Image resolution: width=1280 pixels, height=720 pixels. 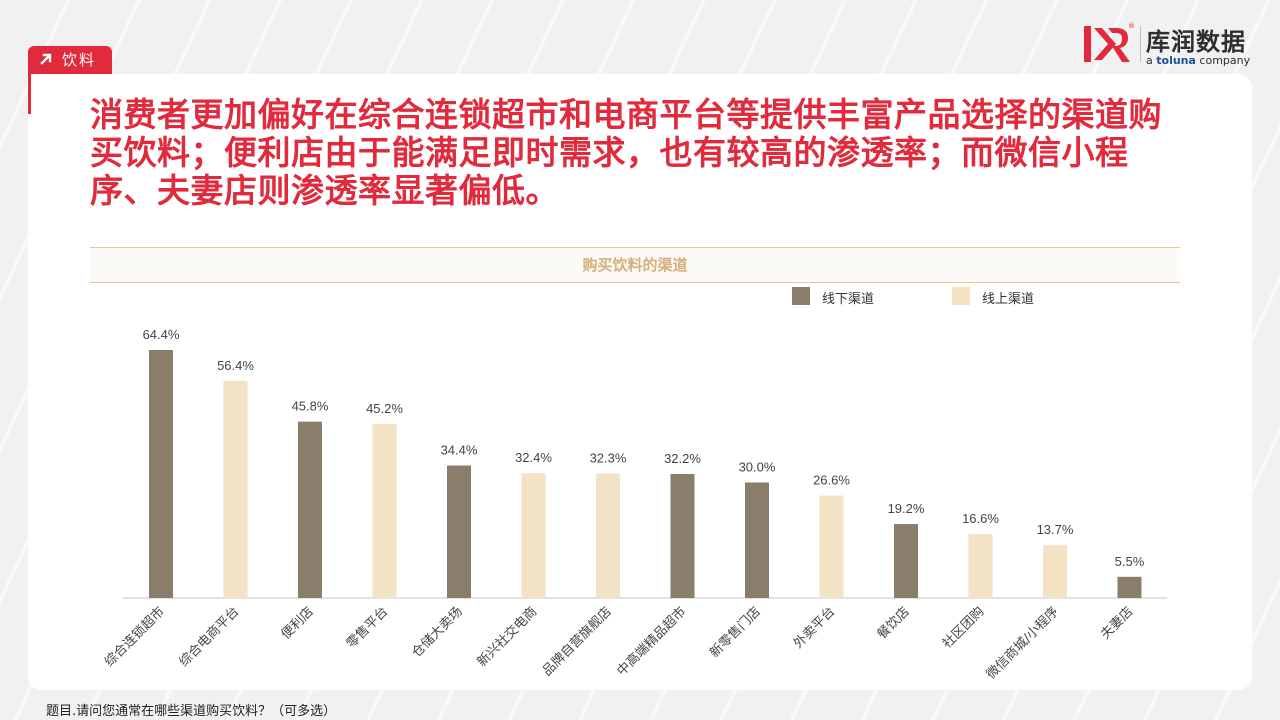 What do you see at coordinates (1151, 60) in the screenshot?
I see `tagline-prefix: a` at bounding box center [1151, 60].